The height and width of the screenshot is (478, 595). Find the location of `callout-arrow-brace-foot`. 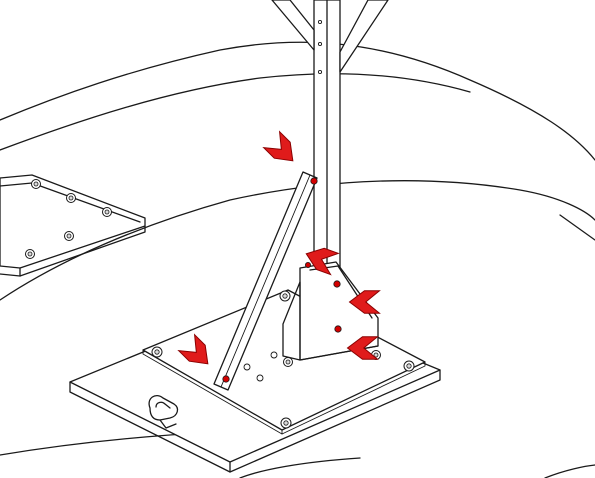

callout-arrow-brace-foot is located at coordinates (193, 349).